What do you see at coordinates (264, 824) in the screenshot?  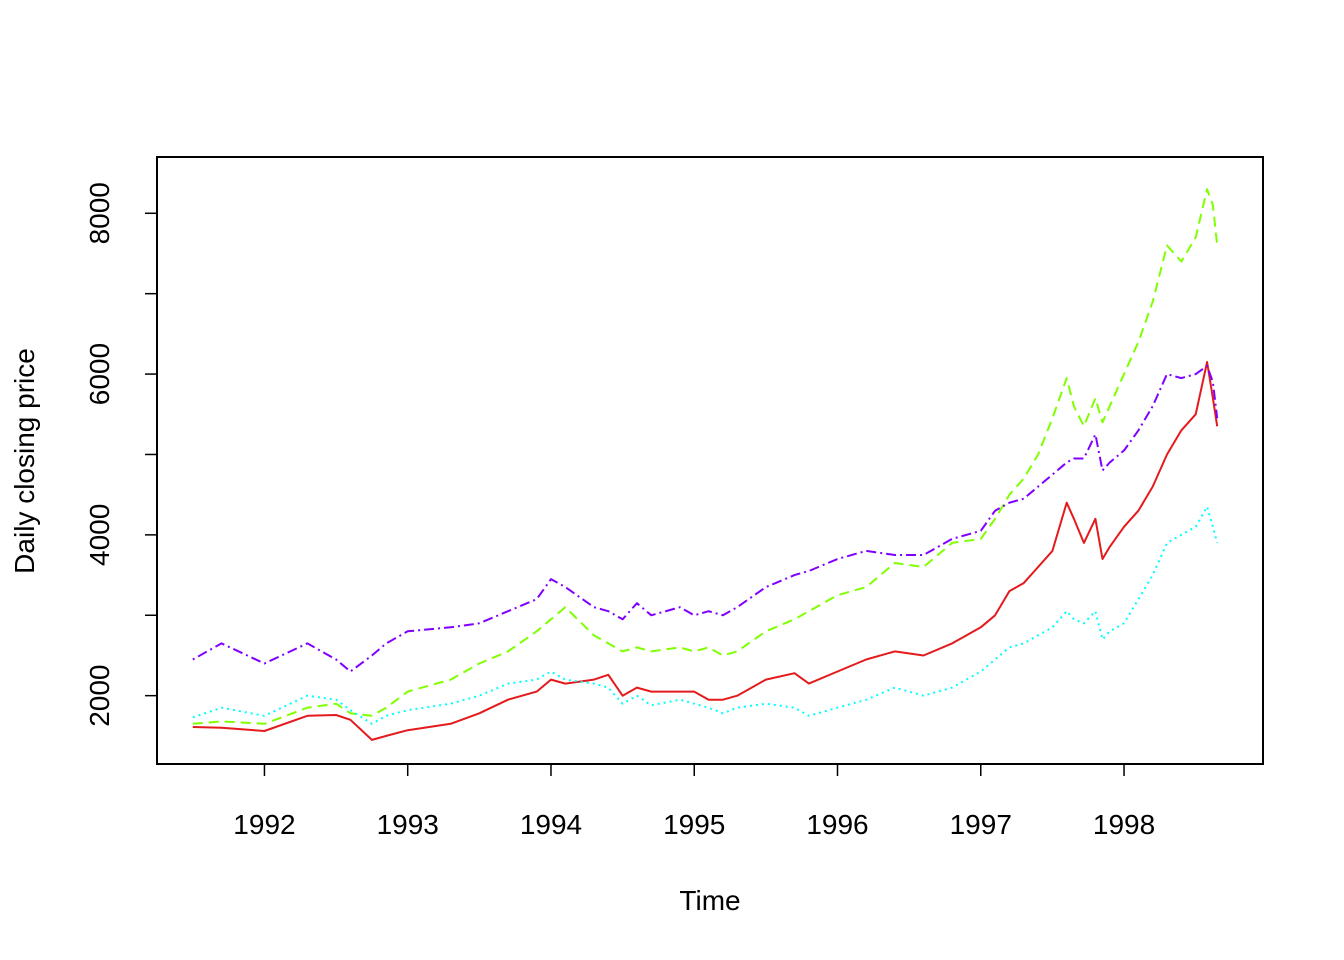 I see `x-tick-label: 1992` at bounding box center [264, 824].